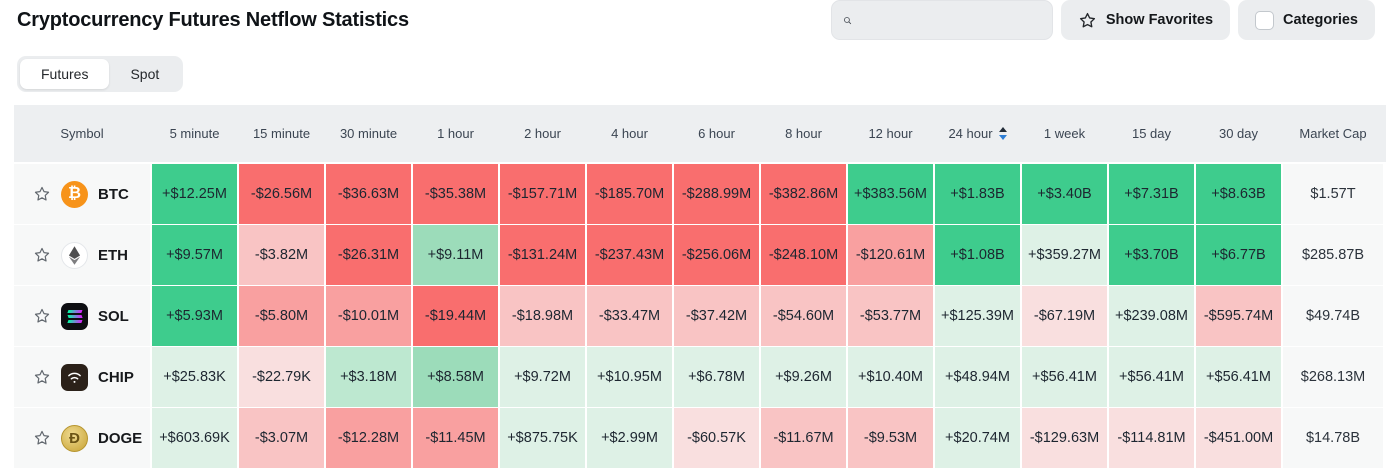 The width and height of the screenshot is (1386, 471). I want to click on market-cap-value: $268.13M, so click(1333, 377).